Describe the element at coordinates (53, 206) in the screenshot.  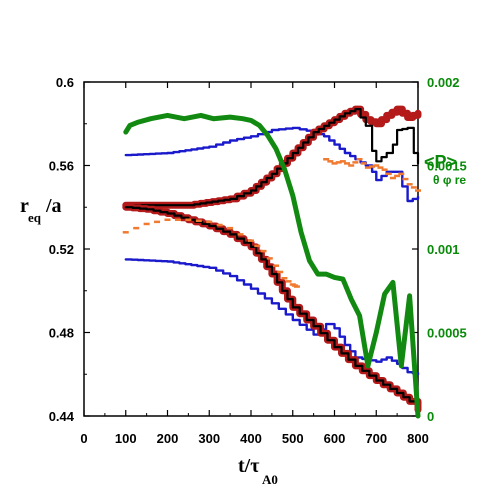
I see `y-axis-label-tail: /a` at that location.